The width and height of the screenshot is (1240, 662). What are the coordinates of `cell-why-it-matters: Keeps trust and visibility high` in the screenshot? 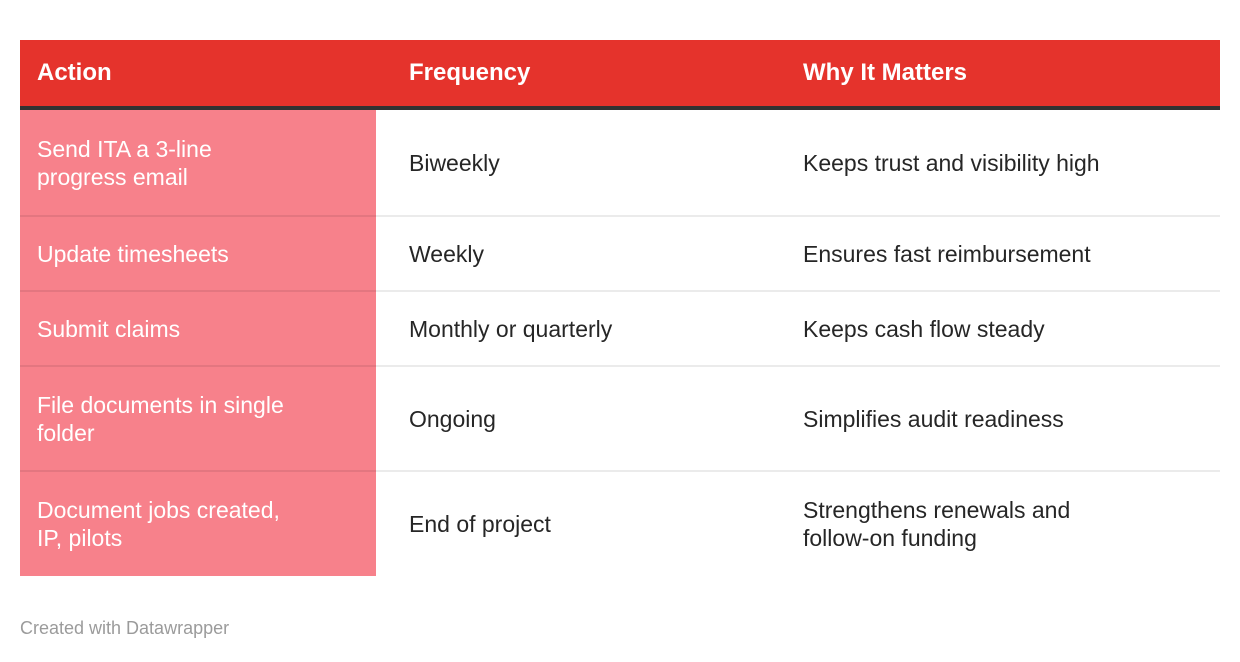 It's located at (951, 162).